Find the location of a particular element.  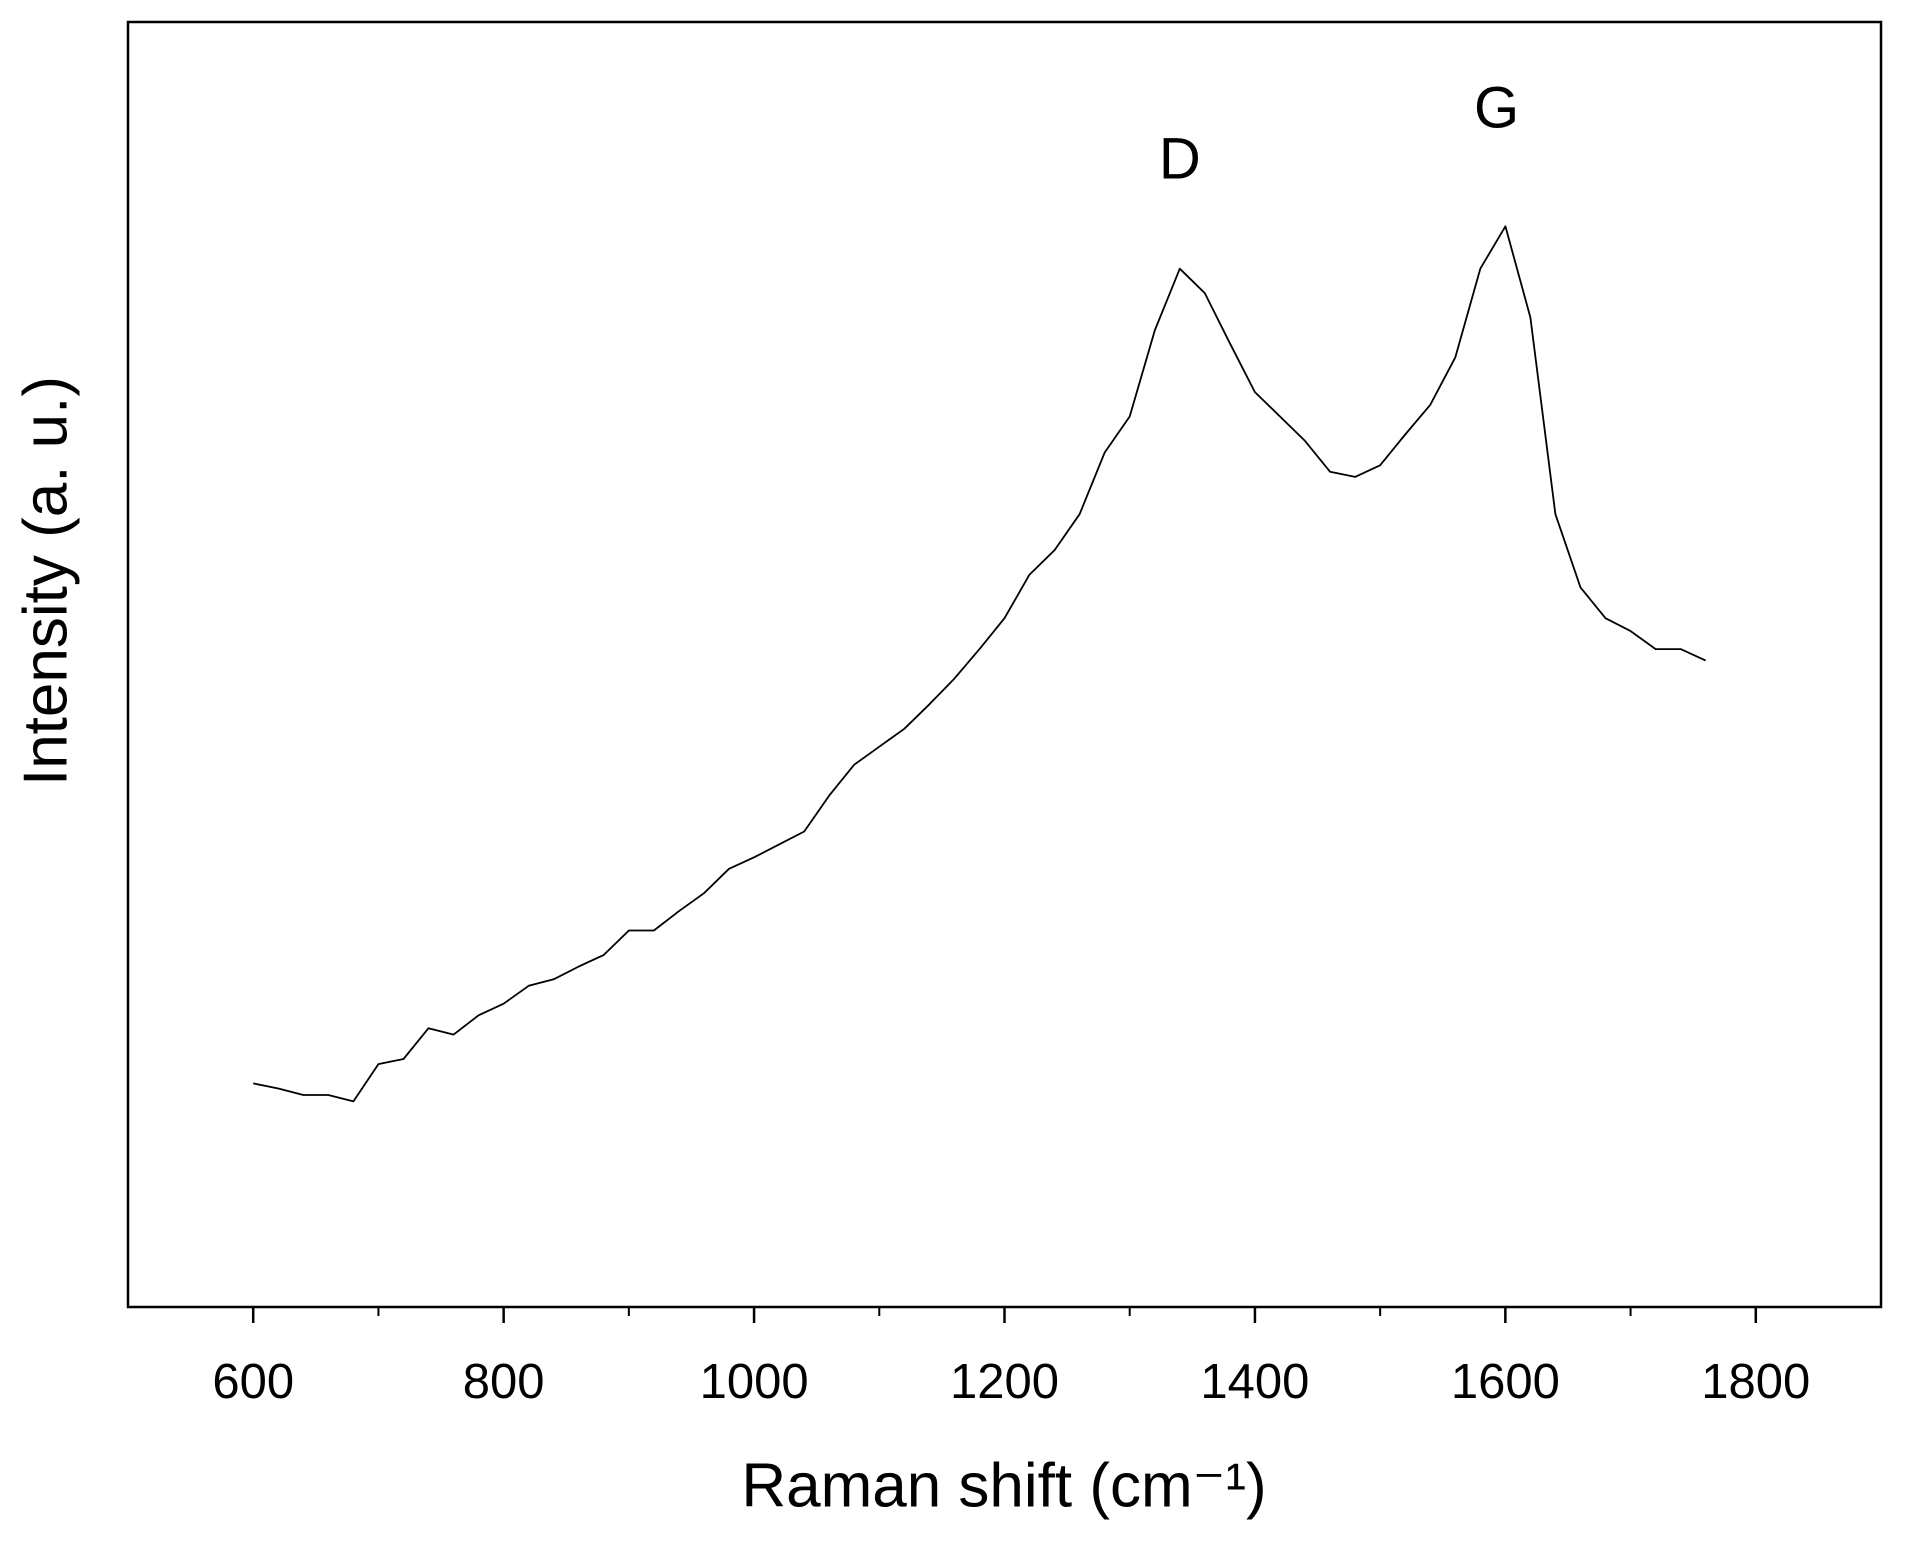

x-tick-label: 1400 is located at coordinates (1254, 1382).